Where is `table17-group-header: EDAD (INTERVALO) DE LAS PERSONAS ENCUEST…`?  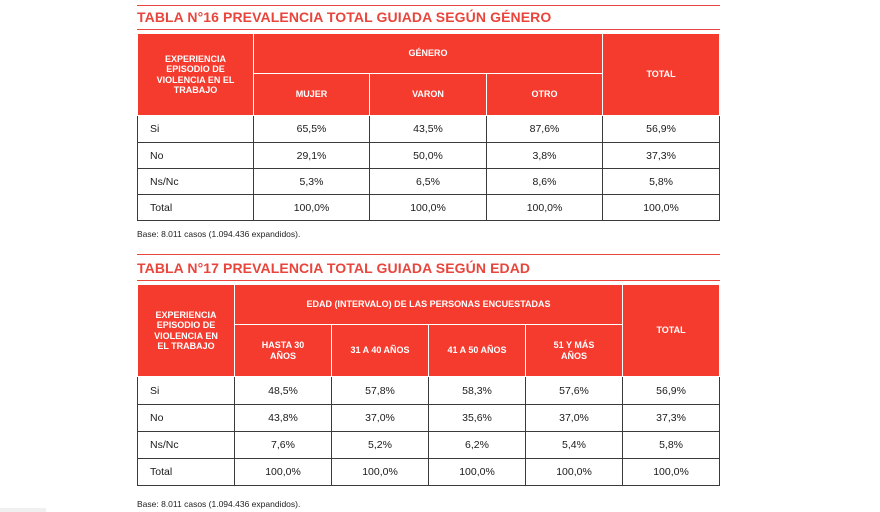
table17-group-header: EDAD (INTERVALO) DE LAS PERSONAS ENCUEST… is located at coordinates (428, 304).